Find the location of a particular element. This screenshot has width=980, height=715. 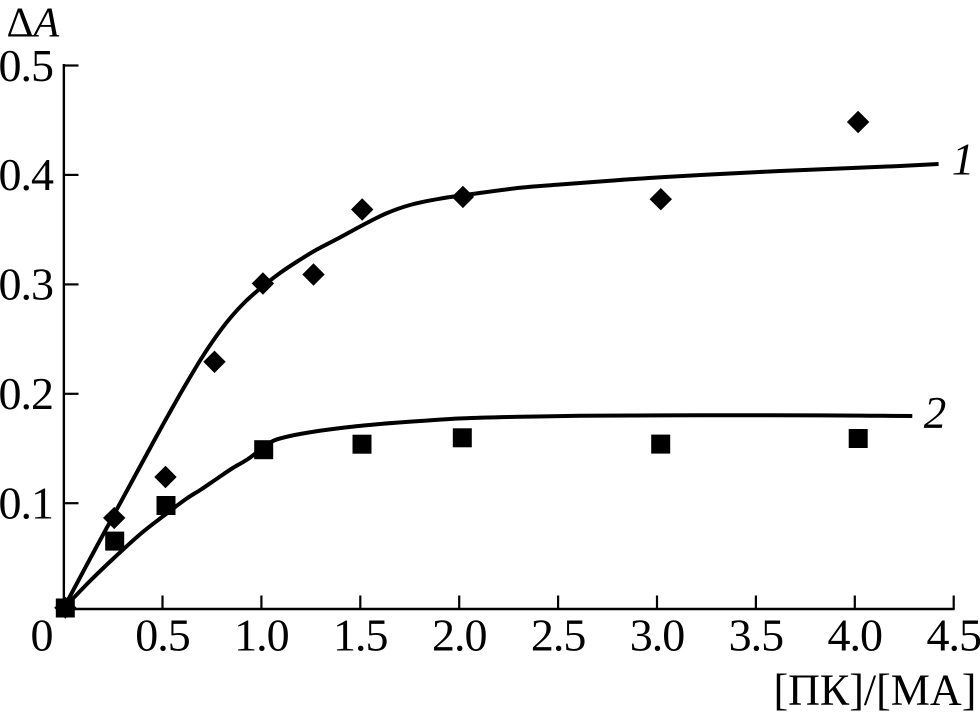

svg-text: 0 is located at coordinates (42, 635).